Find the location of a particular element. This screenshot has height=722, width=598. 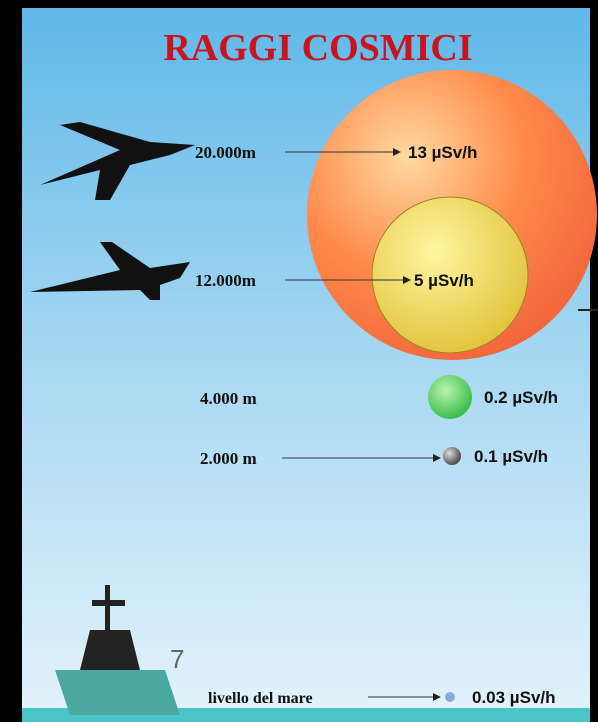

altitude-label: 4.000 m is located at coordinates (228, 398).